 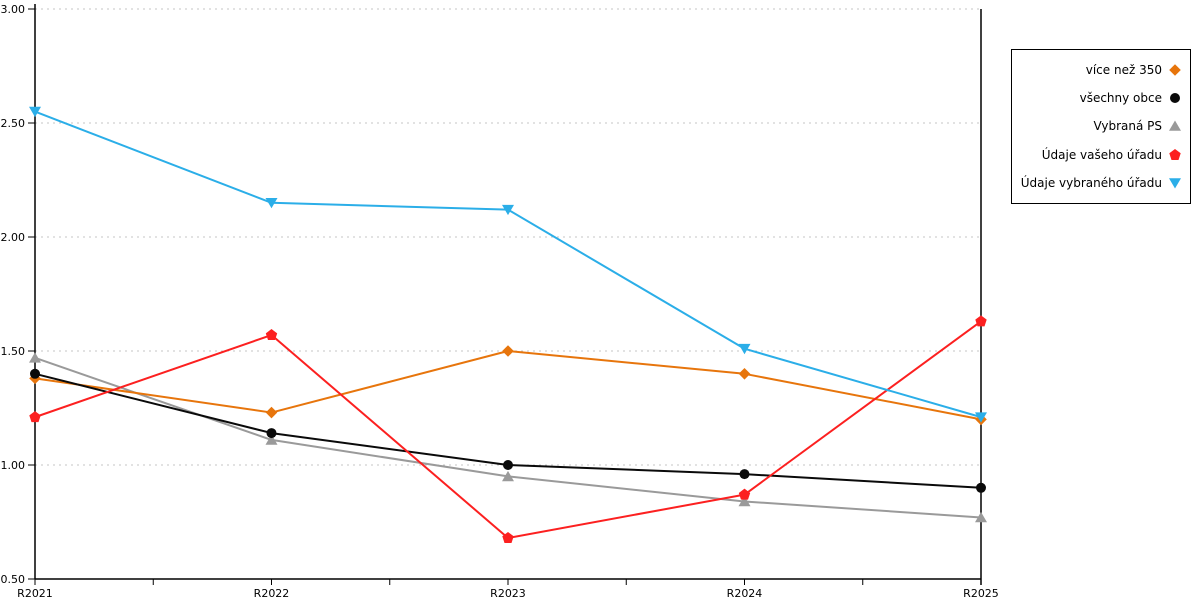 I want to click on x-tick-label: R2025, so click(x=981, y=593).